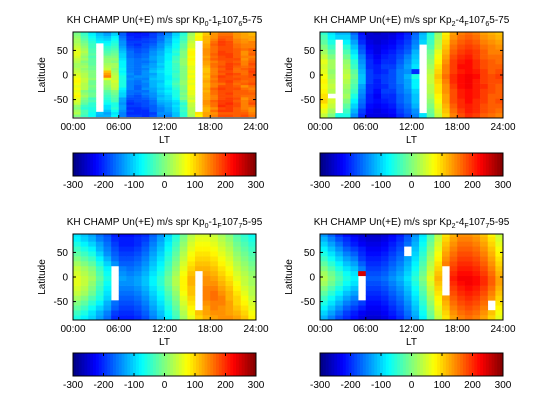 Image resolution: width=560 pixels, height=420 pixels. I want to click on title-segment: 107, so click(230, 222).